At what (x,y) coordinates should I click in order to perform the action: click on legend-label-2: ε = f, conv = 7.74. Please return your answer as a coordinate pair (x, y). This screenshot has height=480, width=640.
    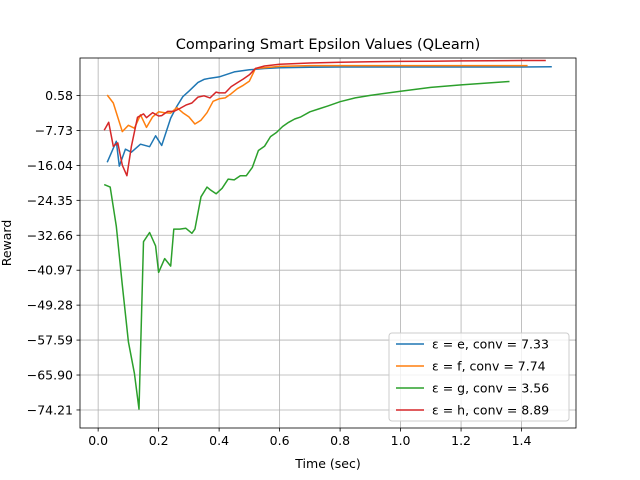
    Looking at the image, I should click on (489, 366).